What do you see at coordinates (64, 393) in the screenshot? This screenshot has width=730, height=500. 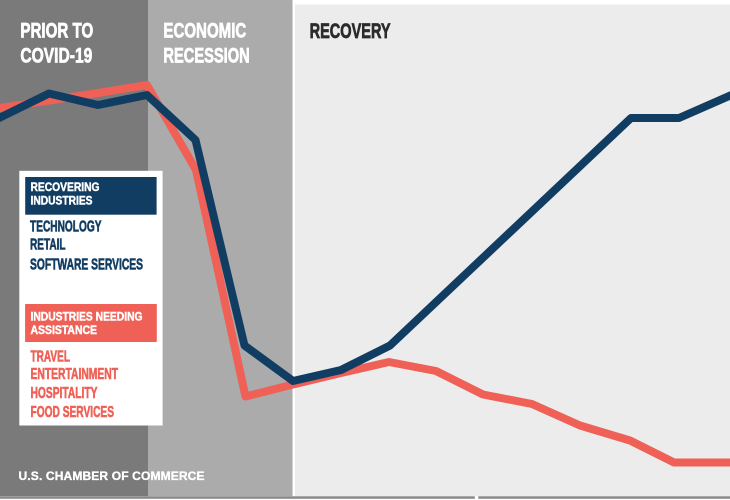 I see `svg-text: HOSPITALITY` at bounding box center [64, 393].